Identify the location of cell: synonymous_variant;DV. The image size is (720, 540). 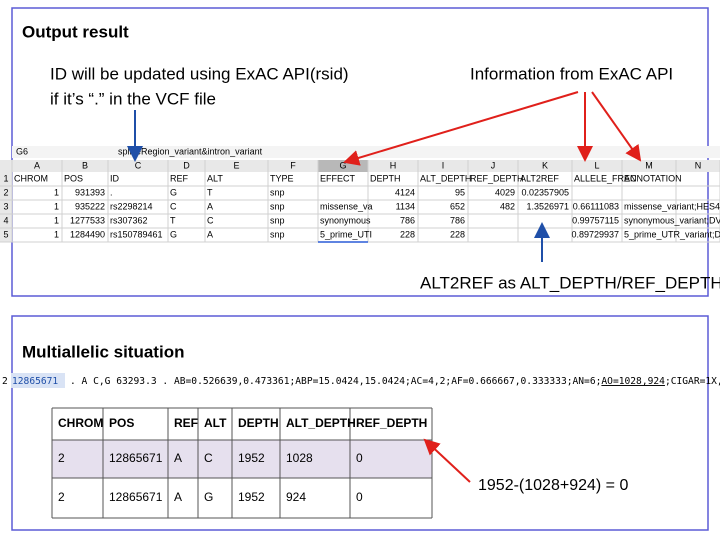
(672, 220).